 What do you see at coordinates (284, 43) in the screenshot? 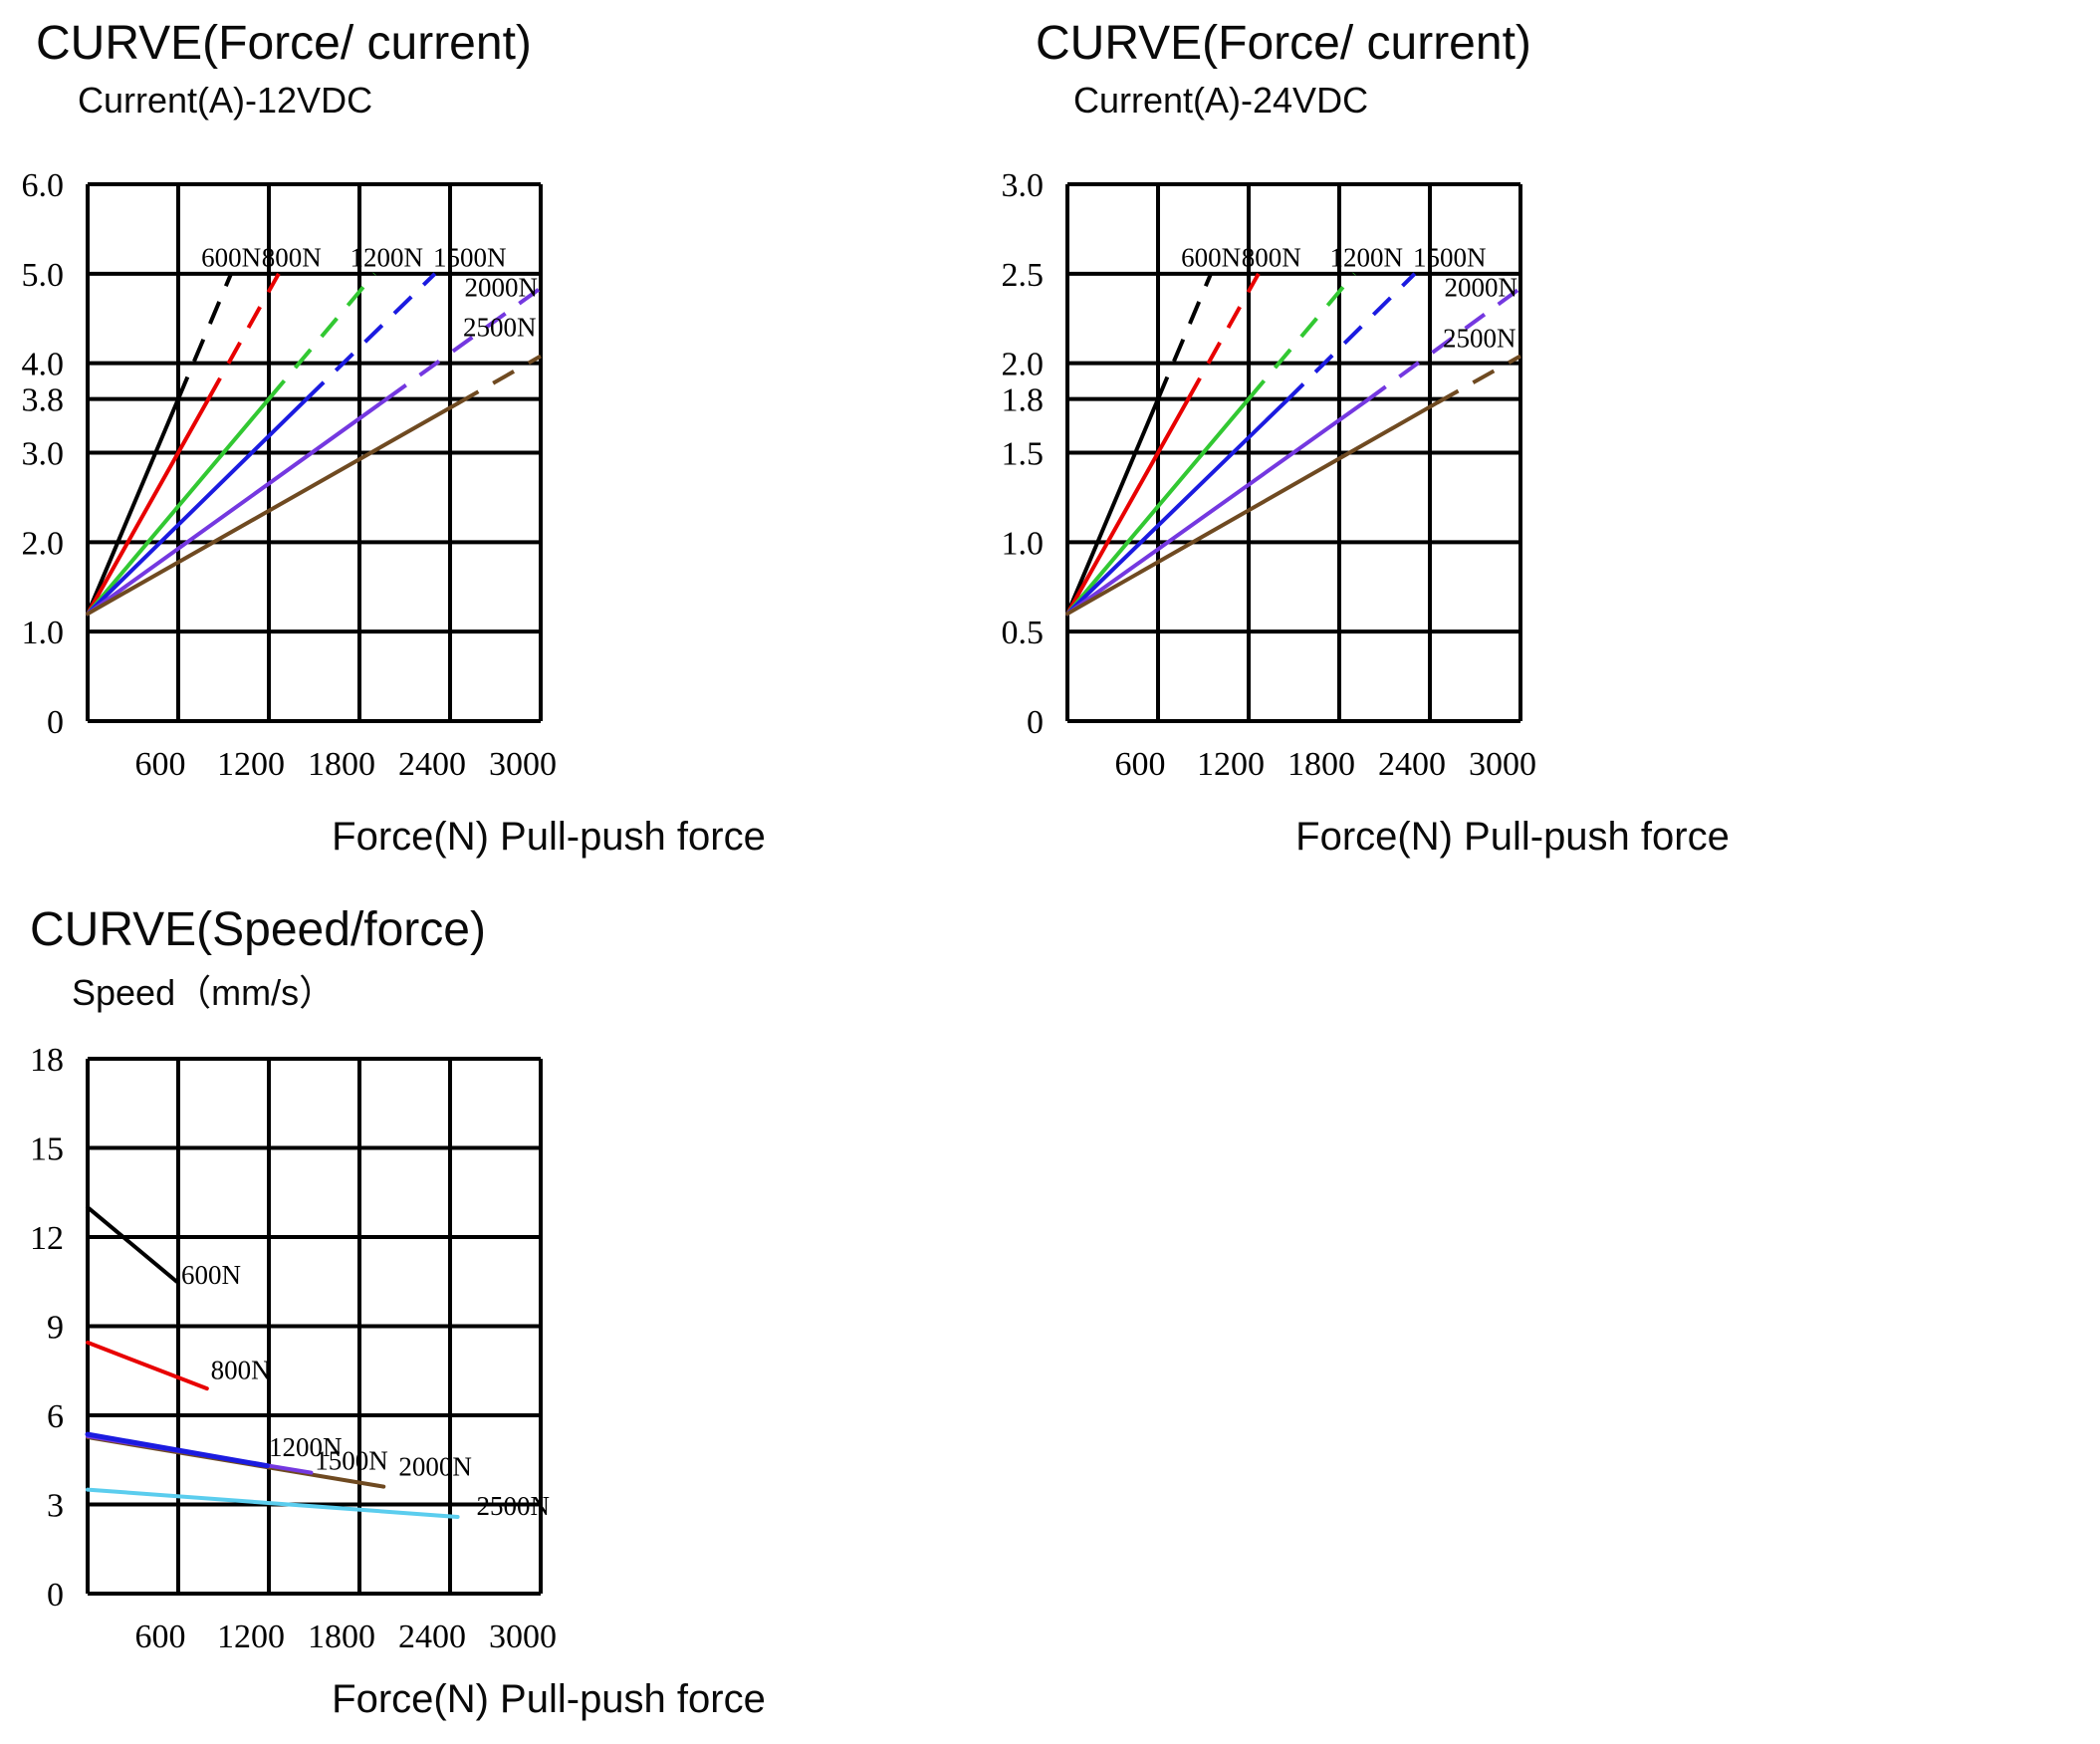
I see `chart1-title: CURVE(Force/ current)` at bounding box center [284, 43].